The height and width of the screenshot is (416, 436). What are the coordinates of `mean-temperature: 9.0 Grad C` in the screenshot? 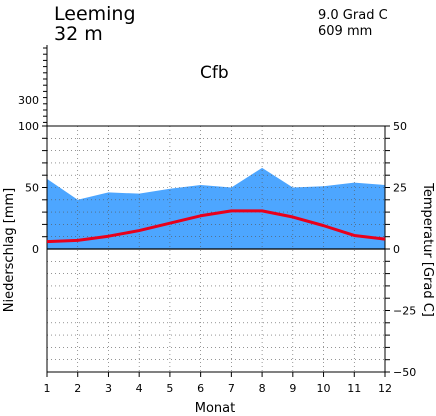 It's located at (353, 15).